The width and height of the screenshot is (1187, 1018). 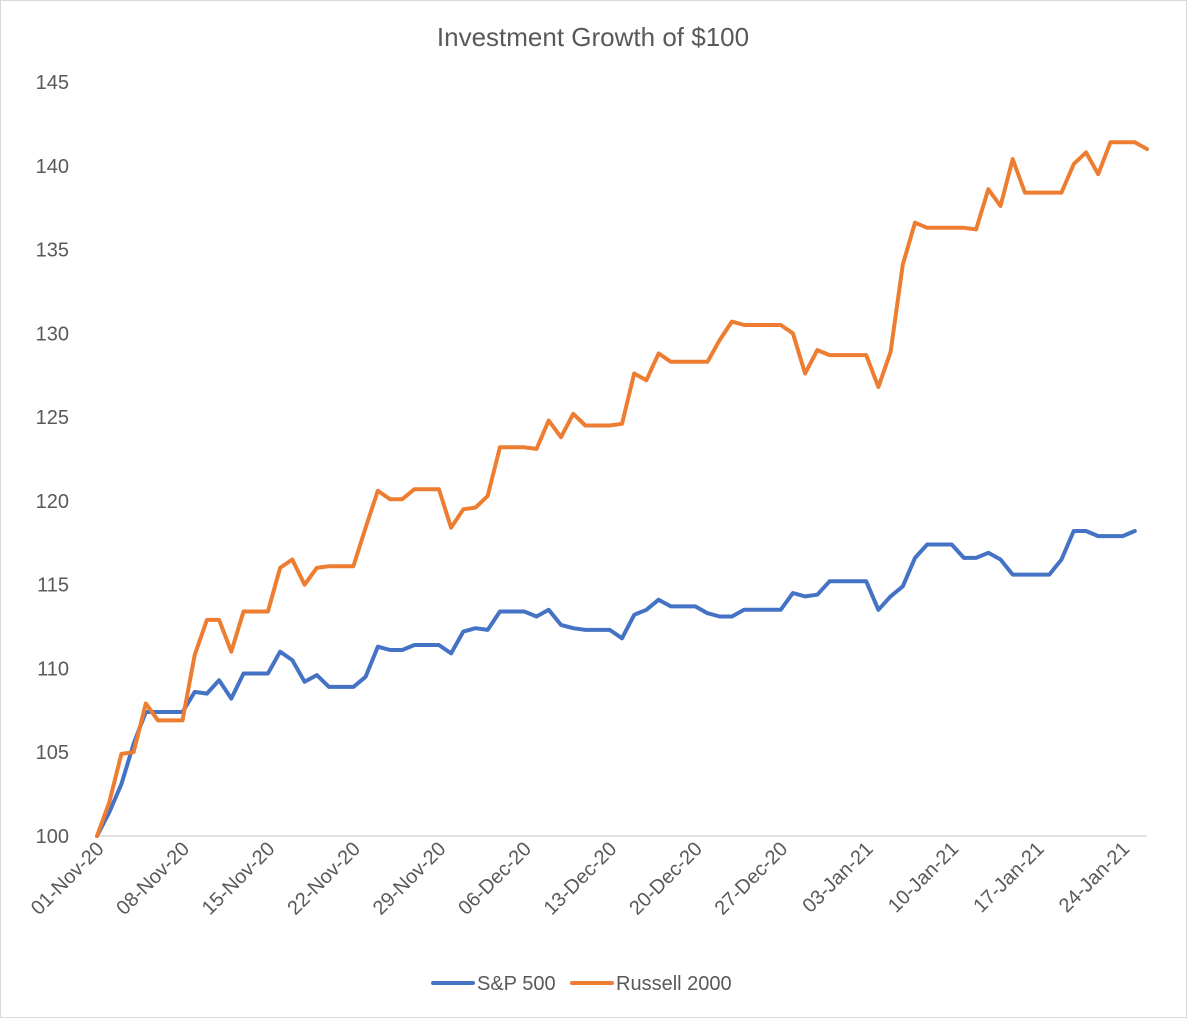 What do you see at coordinates (923, 877) in the screenshot?
I see `x-tick-label: 10-Jan-21` at bounding box center [923, 877].